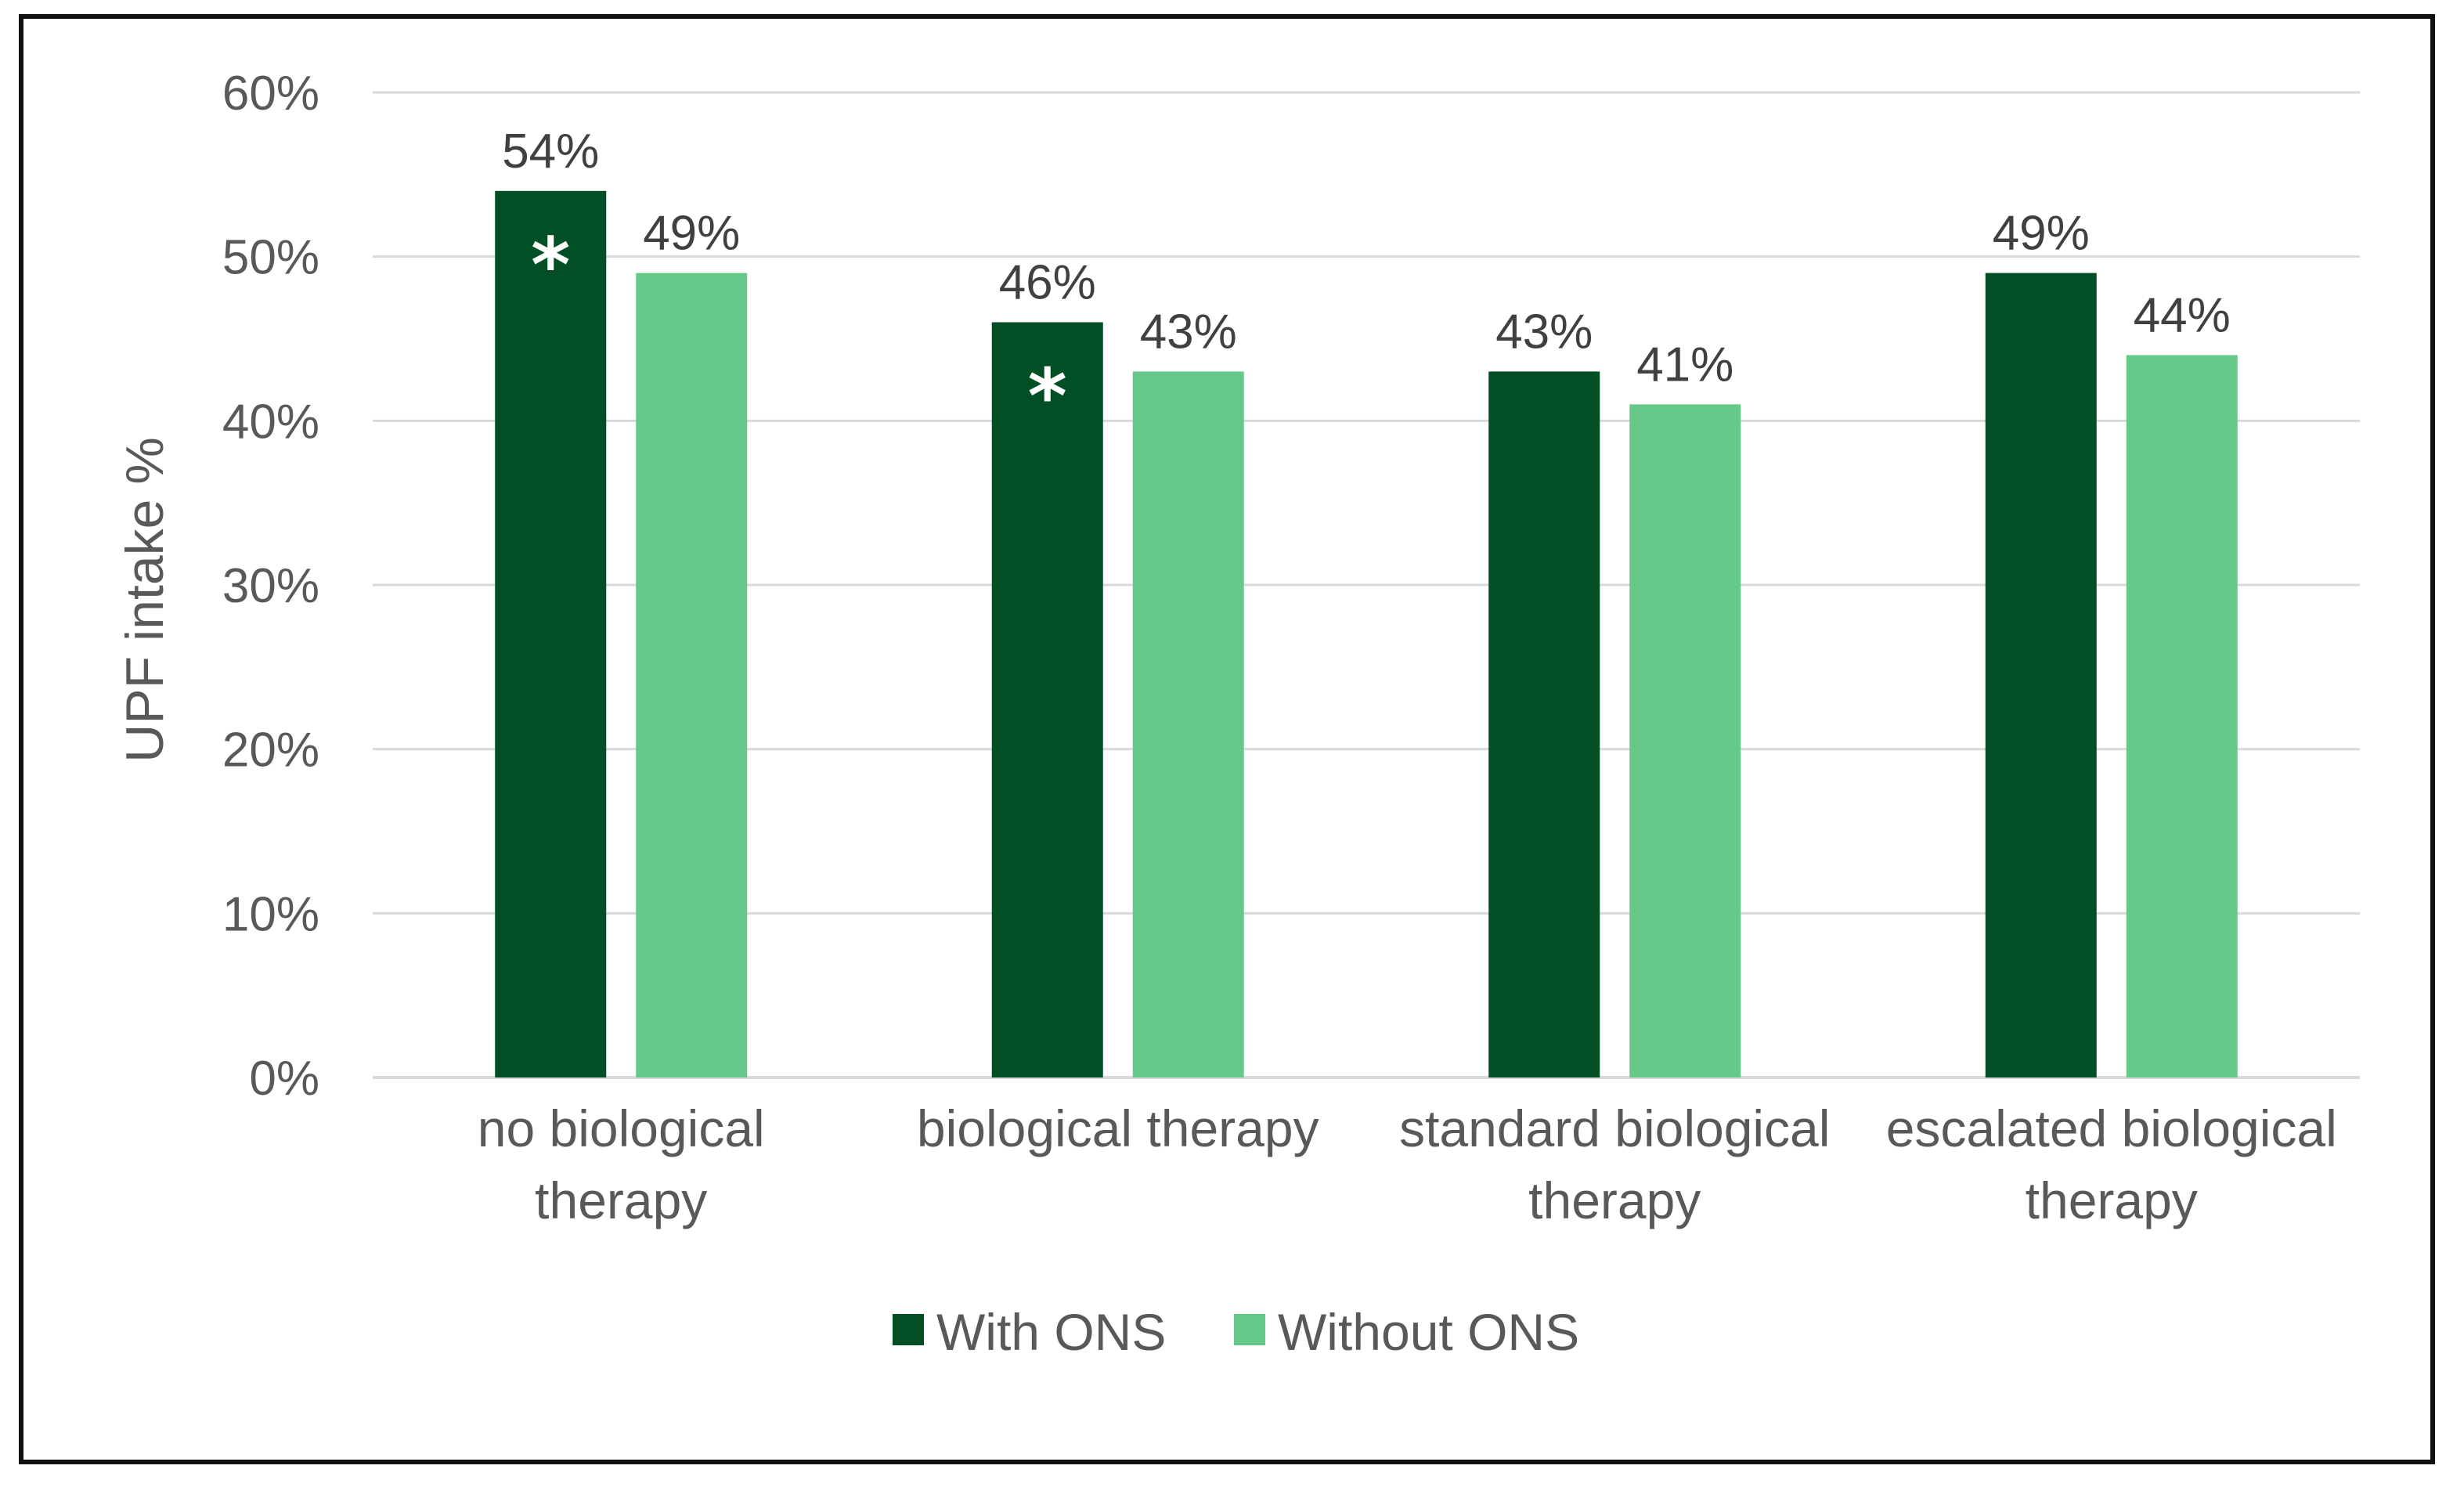  I want to click on y-tick-label: 60%, so click(270, 94).